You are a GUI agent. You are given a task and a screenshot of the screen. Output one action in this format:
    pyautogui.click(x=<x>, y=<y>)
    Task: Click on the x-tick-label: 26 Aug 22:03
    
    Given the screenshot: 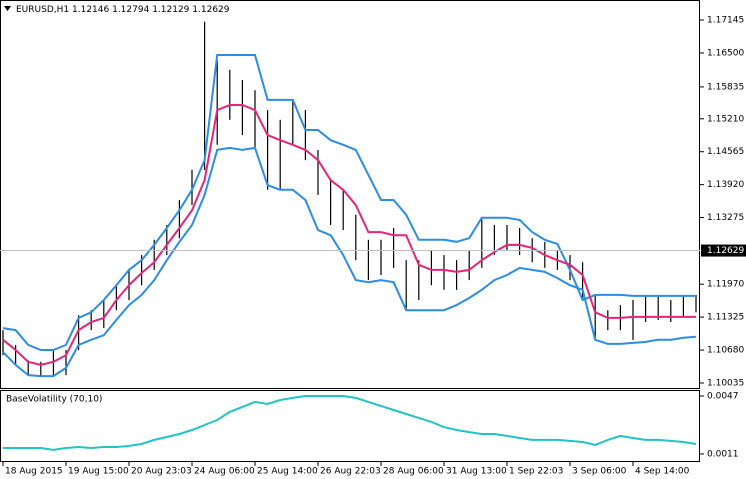 What is the action you would take?
    pyautogui.click(x=350, y=472)
    